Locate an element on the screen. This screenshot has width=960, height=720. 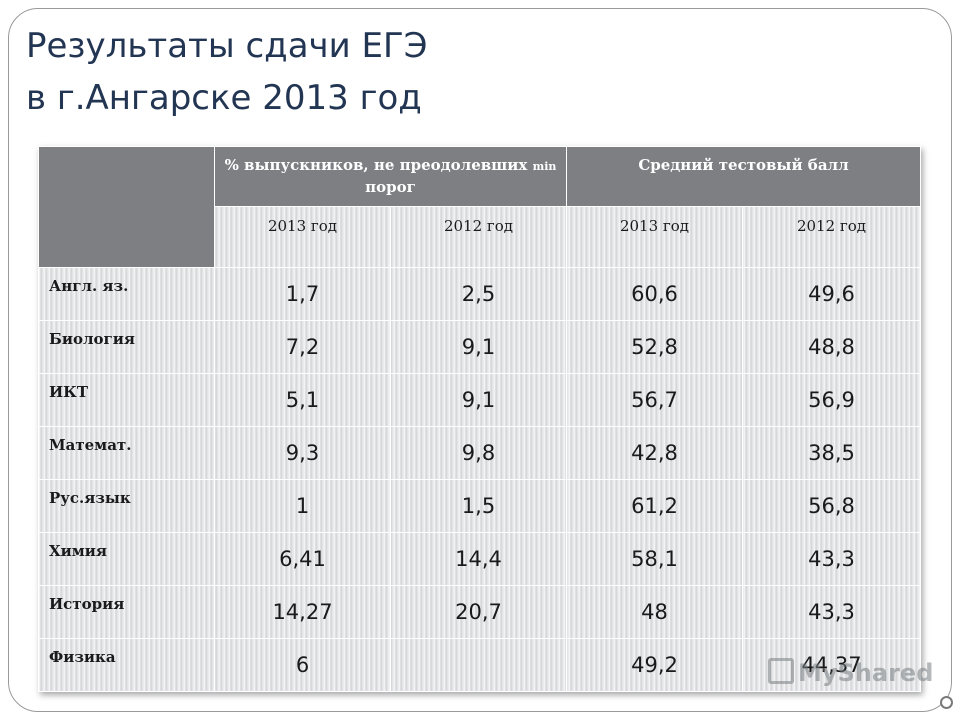
table-row: Англ. яз. 1,7 2,5 60,6 49,6 is located at coordinates (479, 294).